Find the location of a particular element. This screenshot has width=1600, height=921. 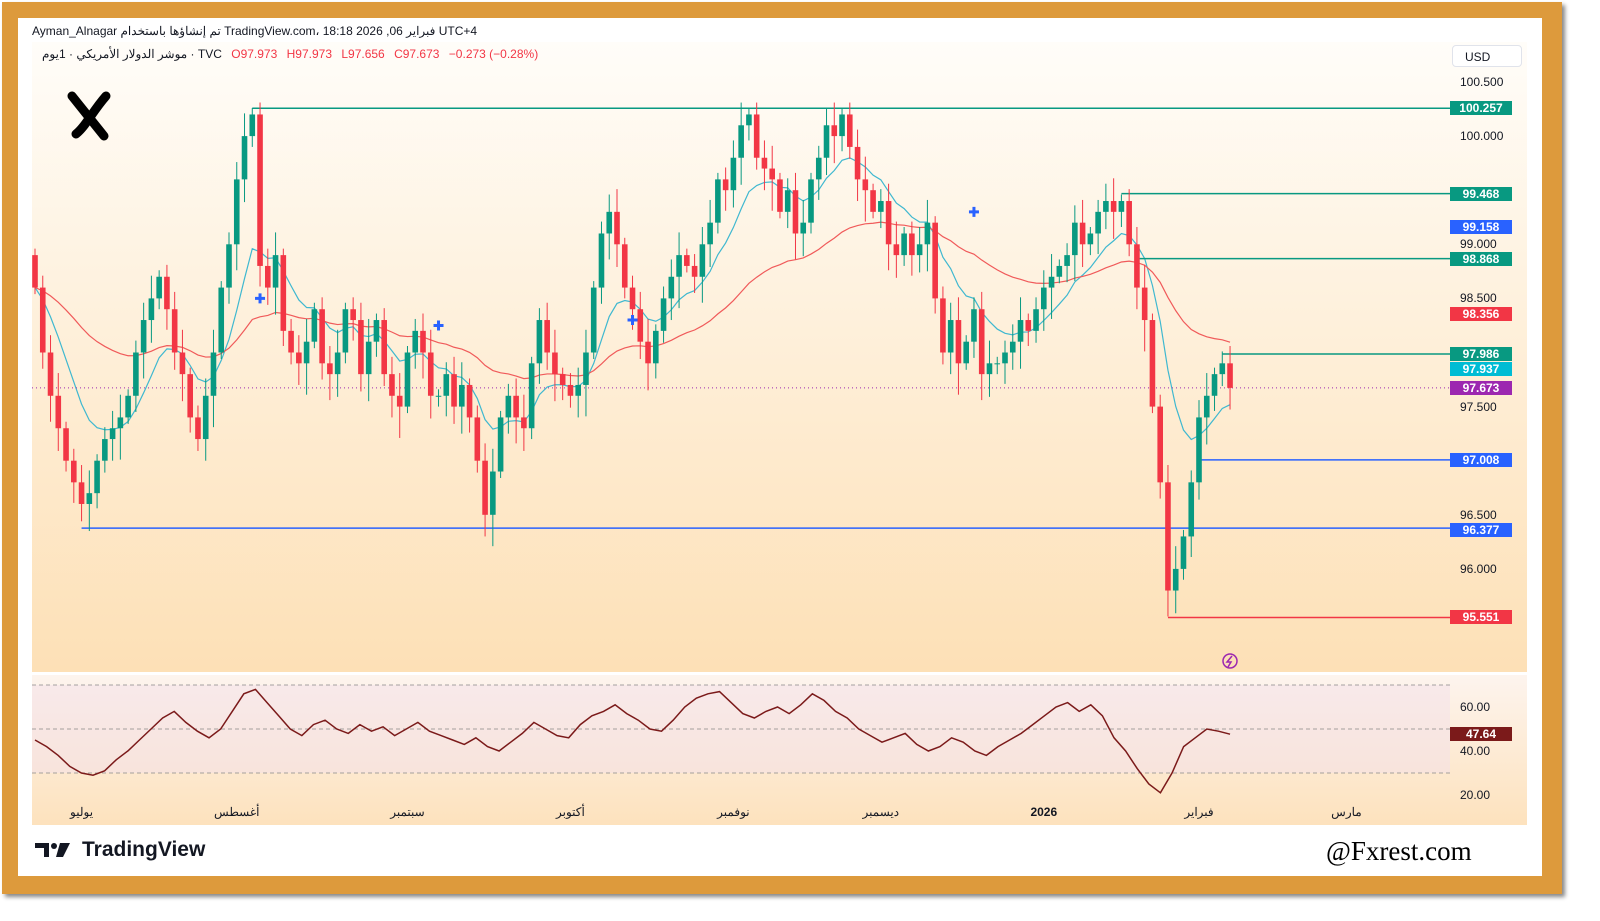

cross-marker-icon is located at coordinates (973, 211).